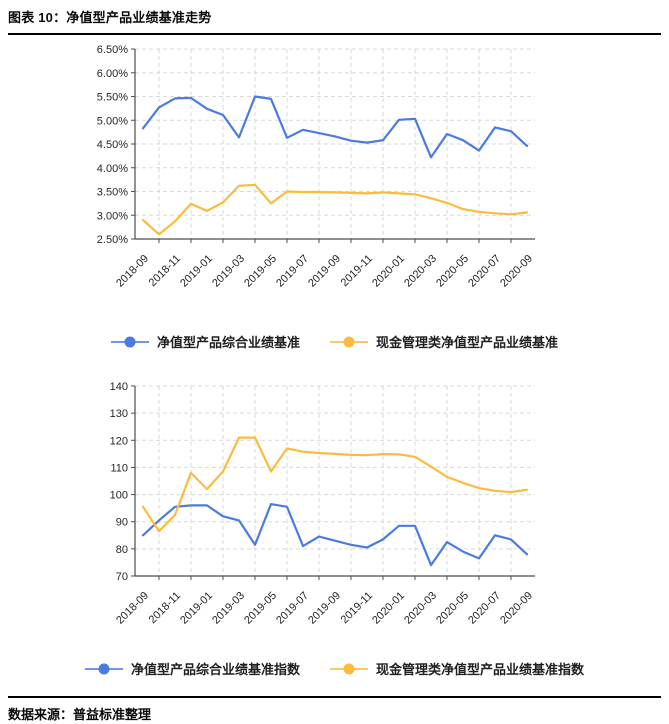  I want to click on svg-text: 100, so click(119, 496).